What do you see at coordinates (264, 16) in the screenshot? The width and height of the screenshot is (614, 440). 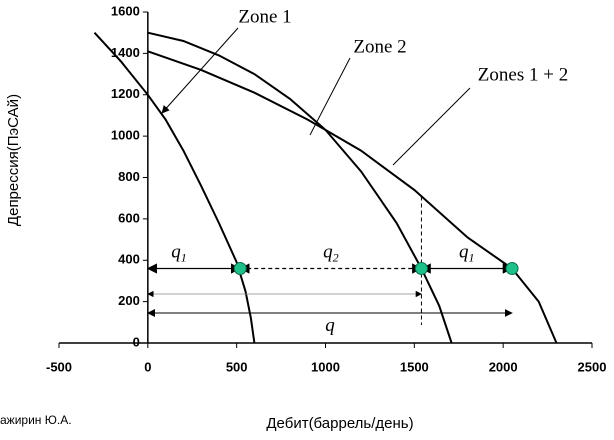 I see `zone-label: Zone 1` at bounding box center [264, 16].